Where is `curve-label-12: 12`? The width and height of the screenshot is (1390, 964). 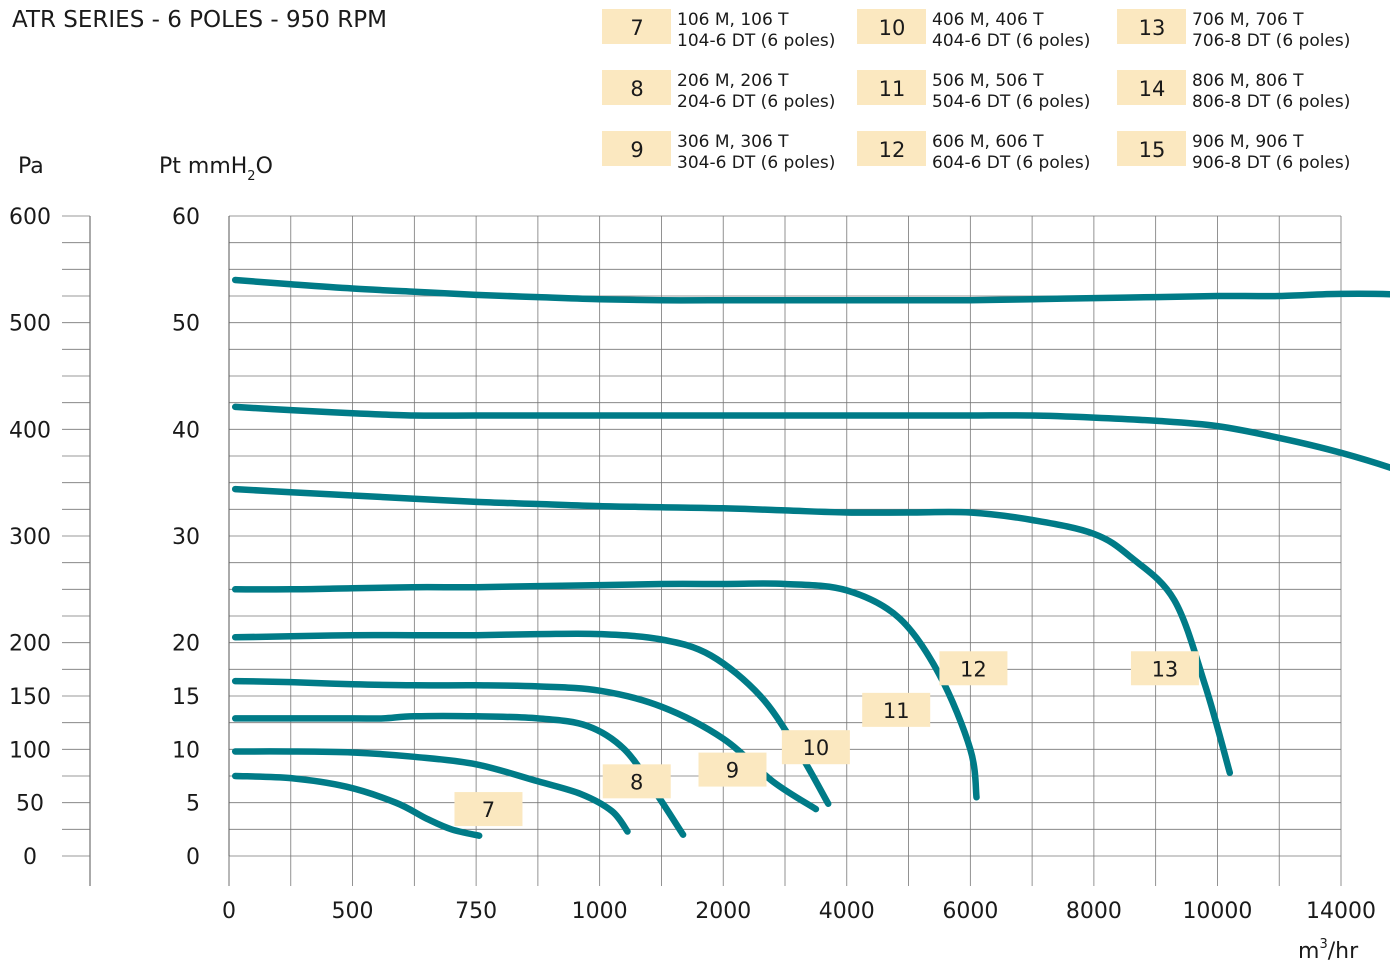 curve-label-12: 12 is located at coordinates (973, 669).